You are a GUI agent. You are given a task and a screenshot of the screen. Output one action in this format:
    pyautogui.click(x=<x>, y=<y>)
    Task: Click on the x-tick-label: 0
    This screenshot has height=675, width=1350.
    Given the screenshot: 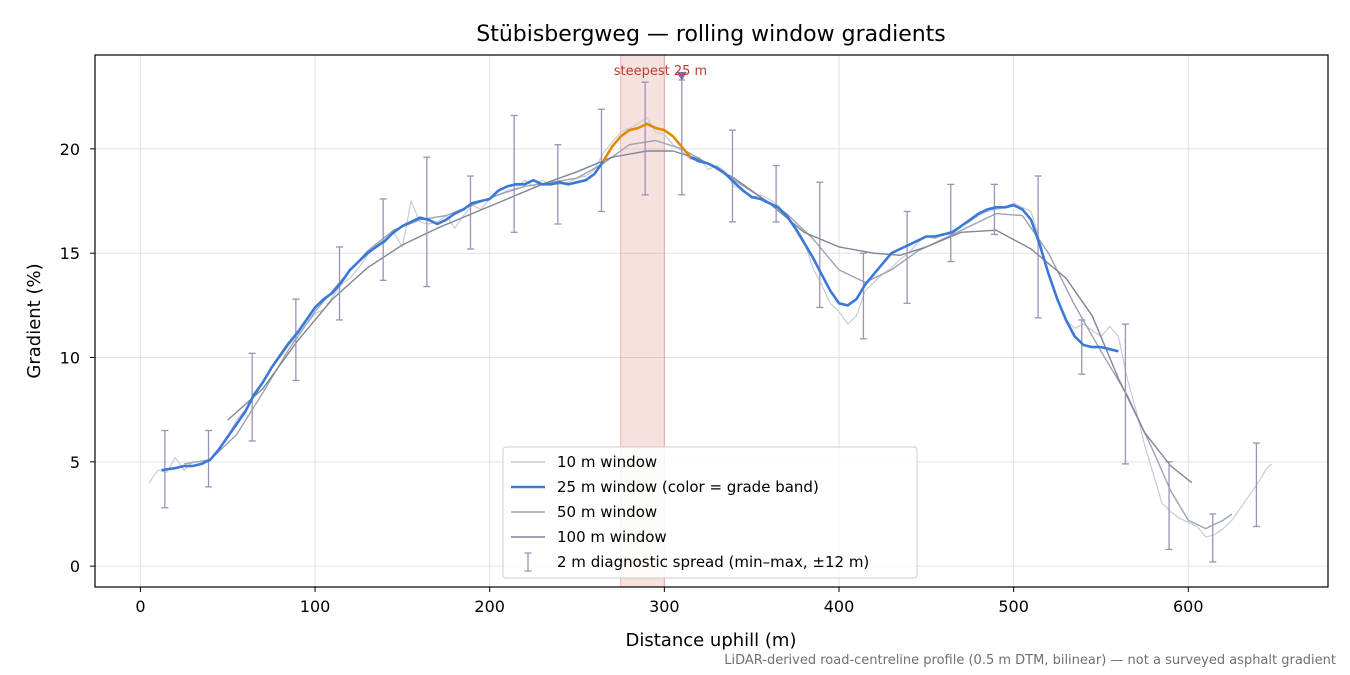 What is the action you would take?
    pyautogui.click(x=140, y=606)
    